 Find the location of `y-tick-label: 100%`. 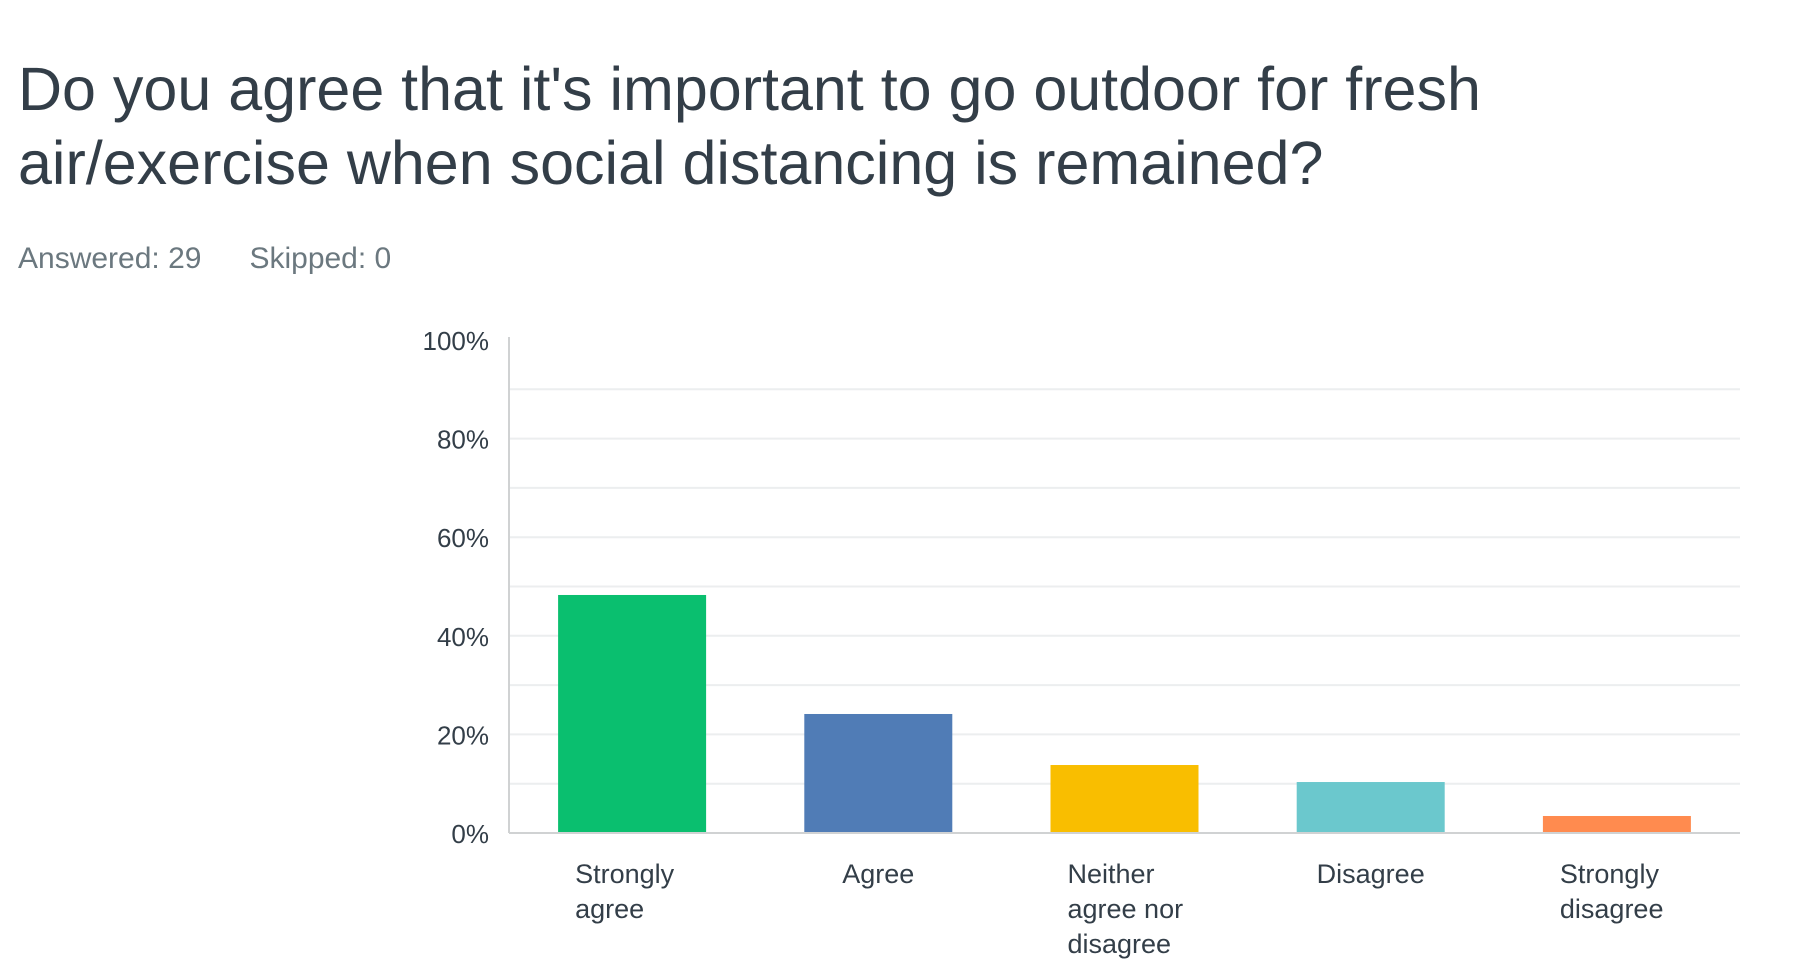

y-tick-label: 100% is located at coordinates (456, 341).